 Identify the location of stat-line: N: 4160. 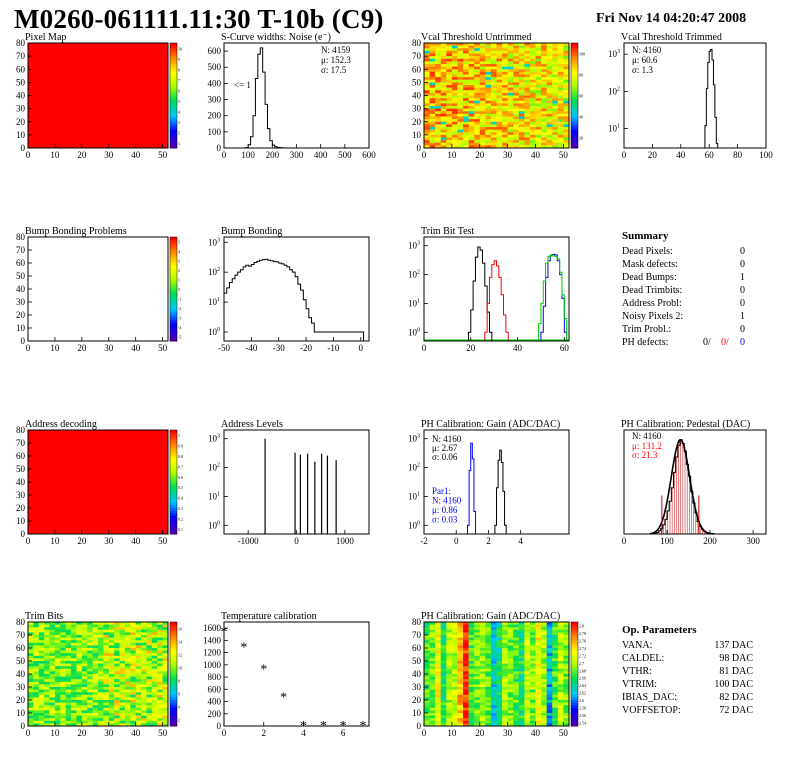
(647, 50).